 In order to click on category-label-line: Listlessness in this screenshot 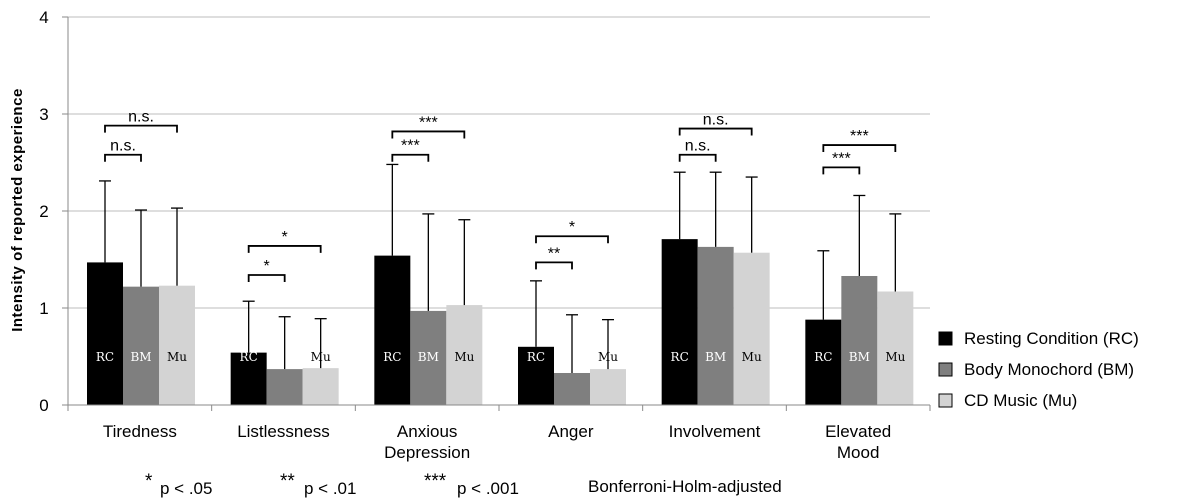, I will do `click(283, 431)`.